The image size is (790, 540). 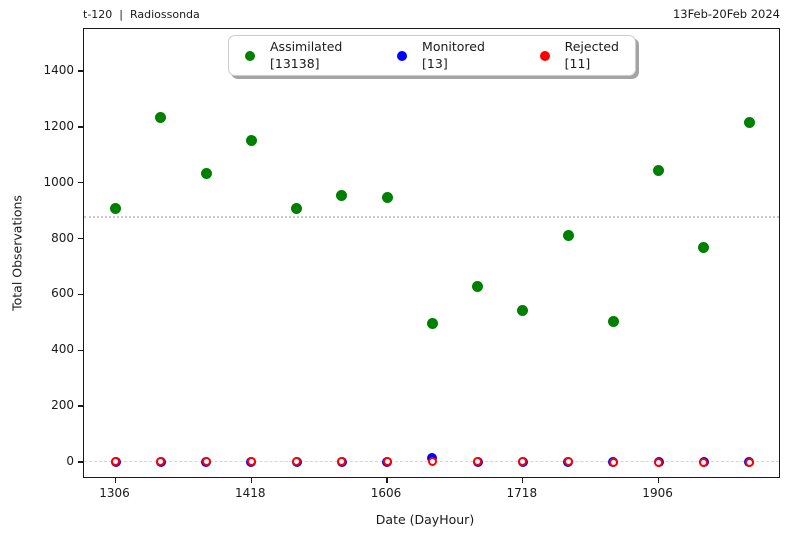 What do you see at coordinates (591, 47) in the screenshot?
I see `legend-name-rejected: Rejected` at bounding box center [591, 47].